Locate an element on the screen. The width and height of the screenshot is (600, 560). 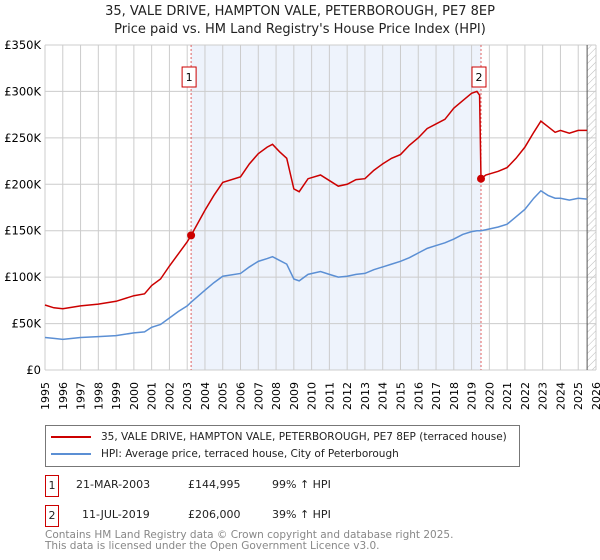
x-tick-label: 2021 is located at coordinates (507, 396).